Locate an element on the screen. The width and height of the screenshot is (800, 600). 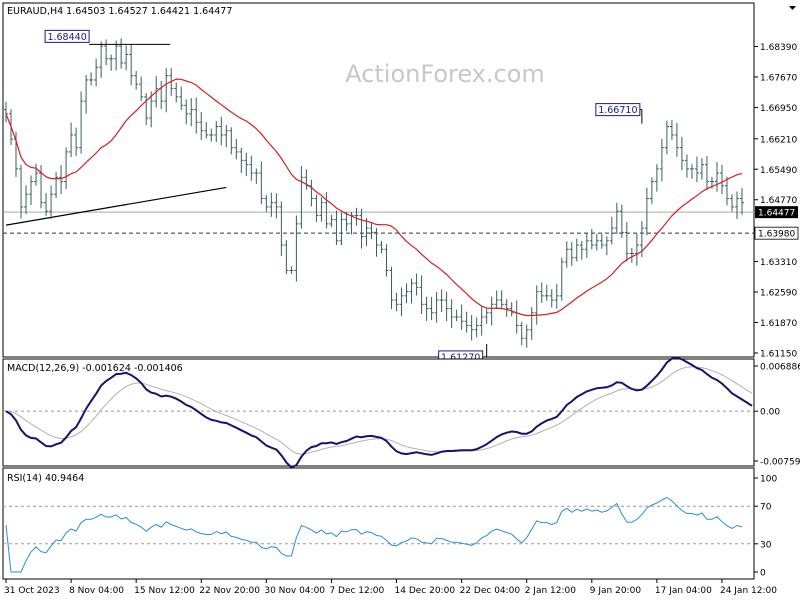
support-price-box: 1.63980 is located at coordinates (776, 233).